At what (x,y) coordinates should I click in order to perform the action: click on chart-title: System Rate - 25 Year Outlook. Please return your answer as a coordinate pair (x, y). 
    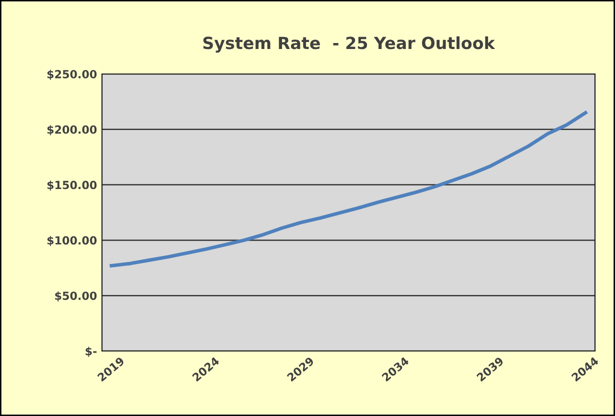
    Looking at the image, I should click on (349, 44).